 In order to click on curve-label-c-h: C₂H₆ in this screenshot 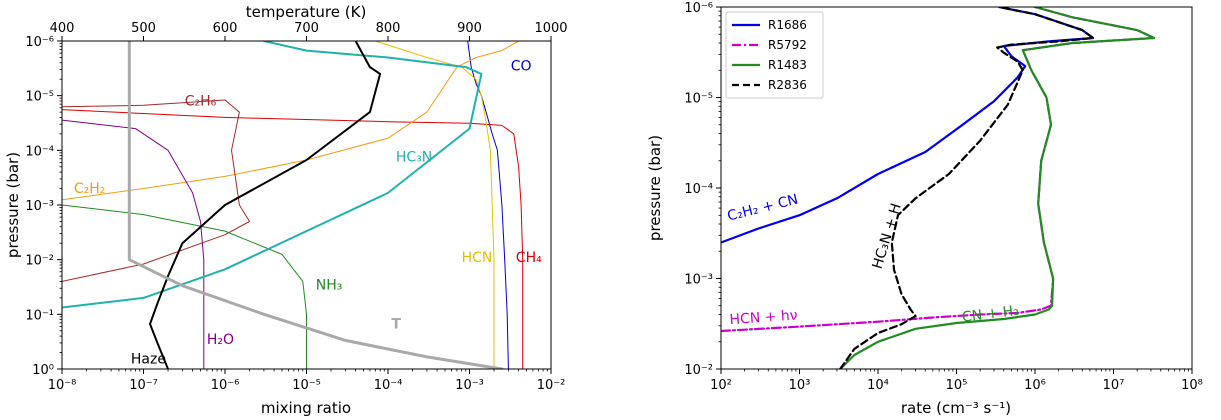, I will do `click(201, 101)`.